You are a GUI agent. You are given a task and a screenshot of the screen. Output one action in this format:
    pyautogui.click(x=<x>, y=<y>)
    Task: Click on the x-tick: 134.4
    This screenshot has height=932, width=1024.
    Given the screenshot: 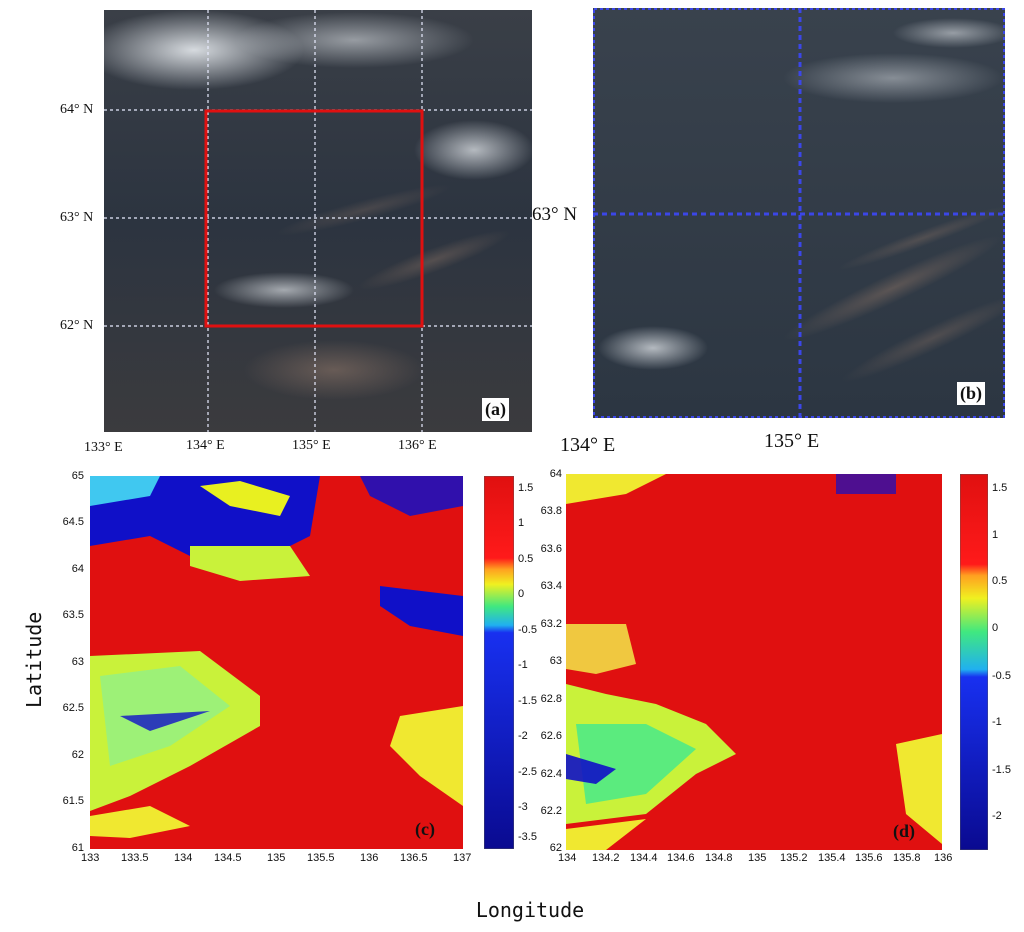 What is the action you would take?
    pyautogui.click(x=644, y=858)
    